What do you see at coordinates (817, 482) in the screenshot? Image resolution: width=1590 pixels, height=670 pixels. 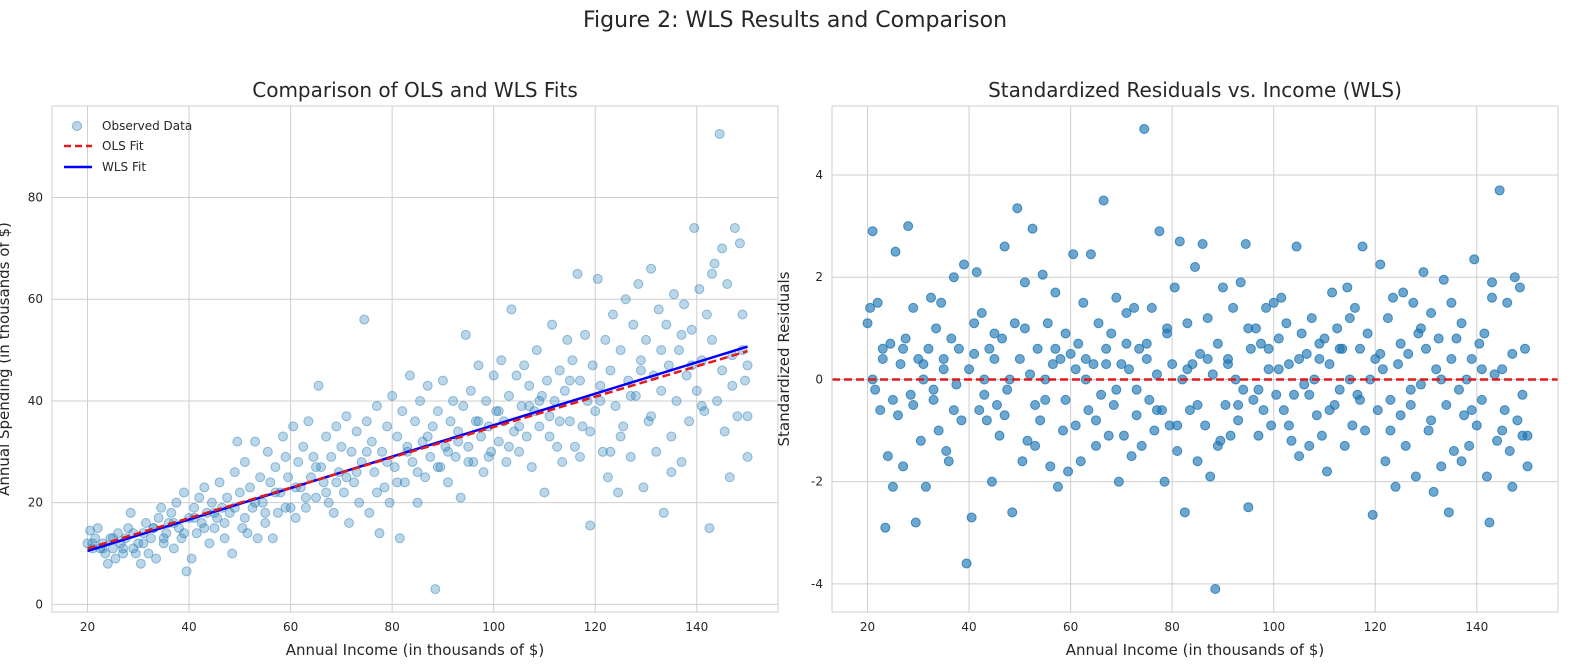 I see `y-tick-label: -2` at bounding box center [817, 482].